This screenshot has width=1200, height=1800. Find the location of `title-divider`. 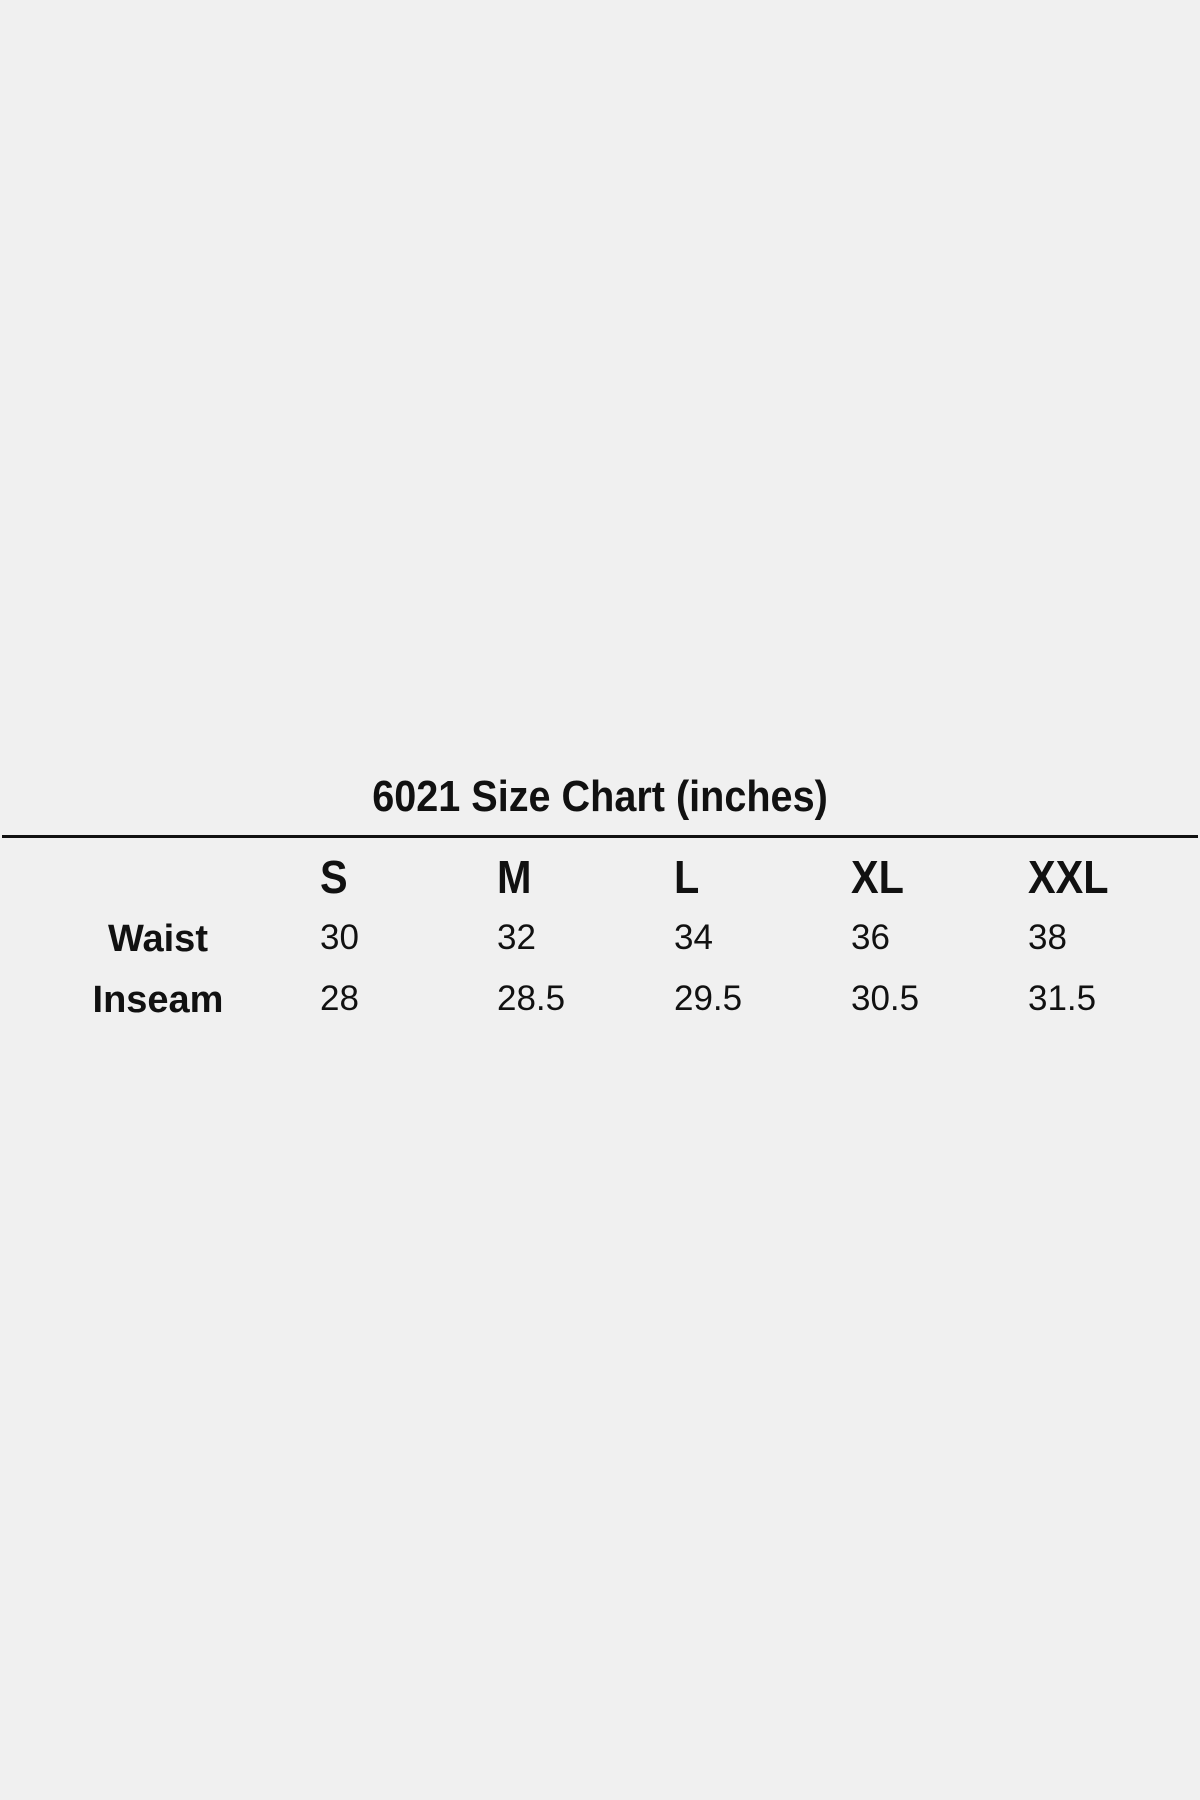

title-divider is located at coordinates (600, 836).